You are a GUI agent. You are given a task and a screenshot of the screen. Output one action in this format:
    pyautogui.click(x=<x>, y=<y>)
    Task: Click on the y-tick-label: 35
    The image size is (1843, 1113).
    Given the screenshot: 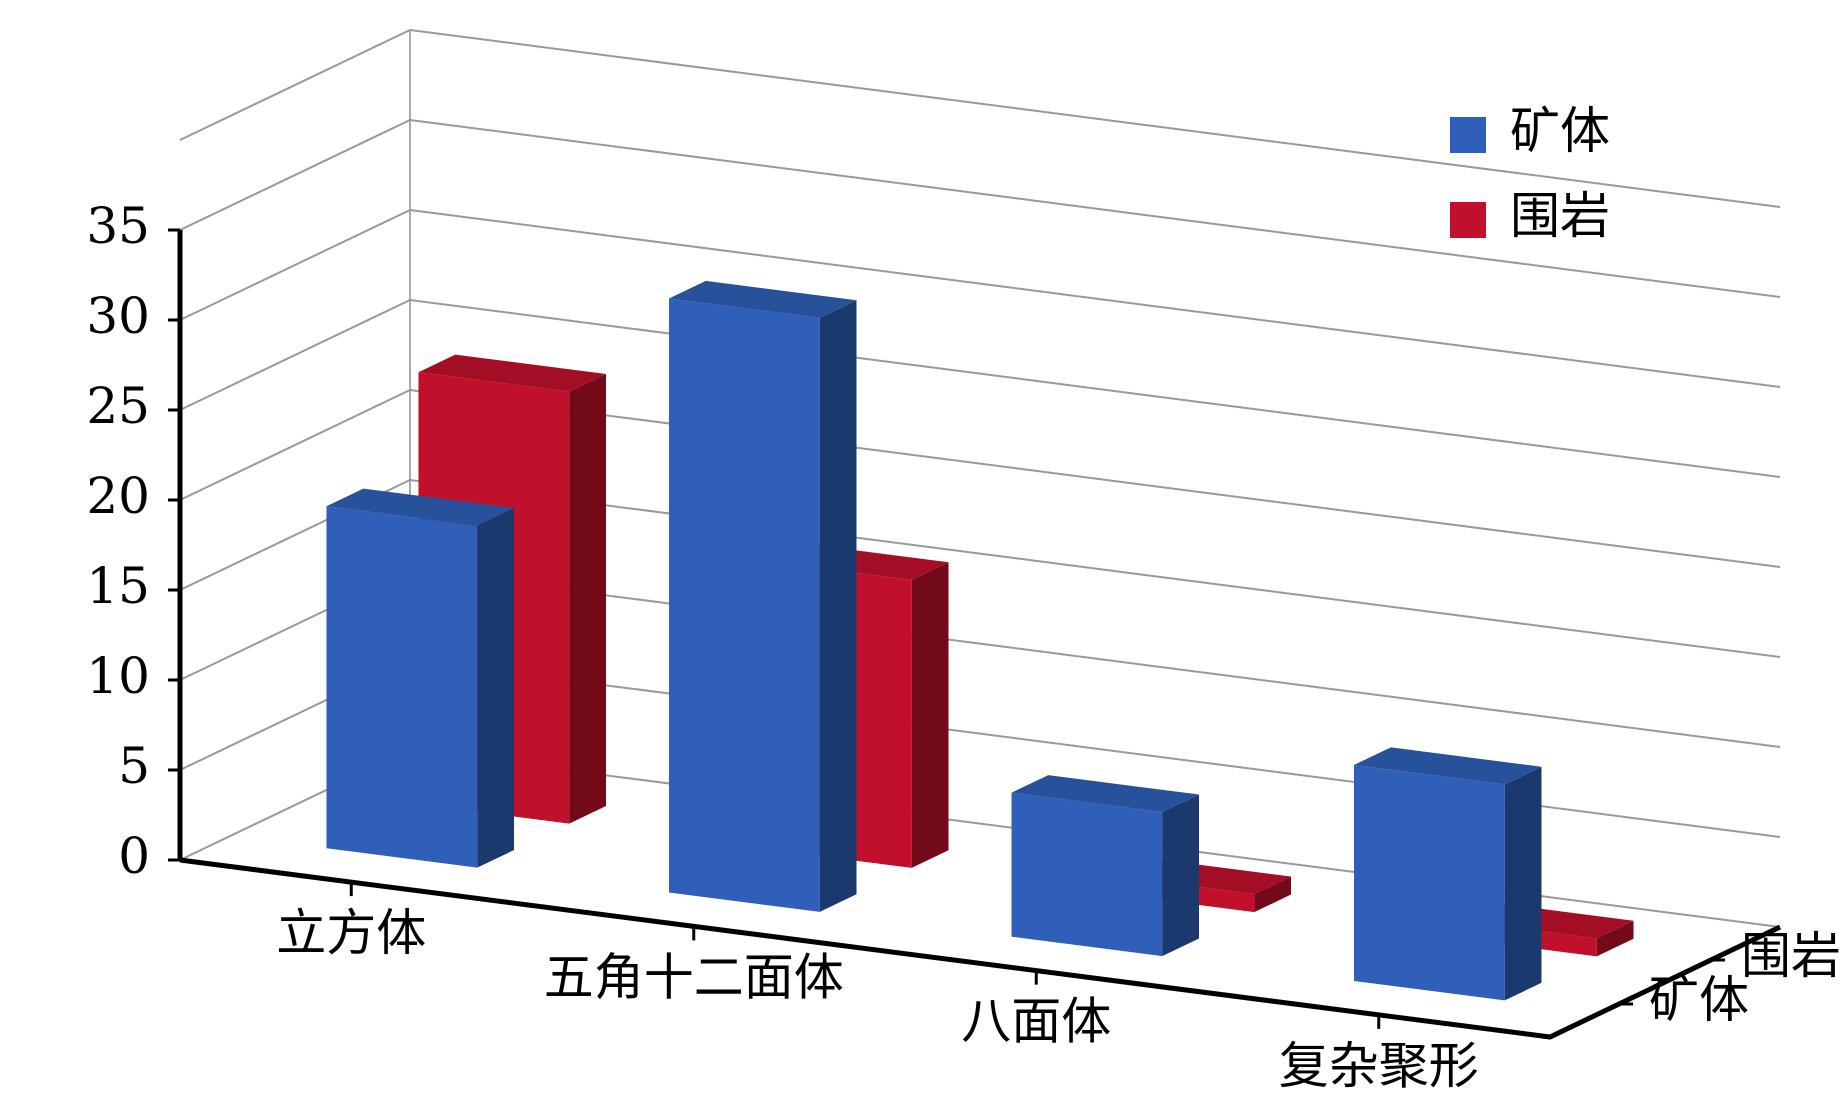 What is the action you would take?
    pyautogui.click(x=118, y=226)
    